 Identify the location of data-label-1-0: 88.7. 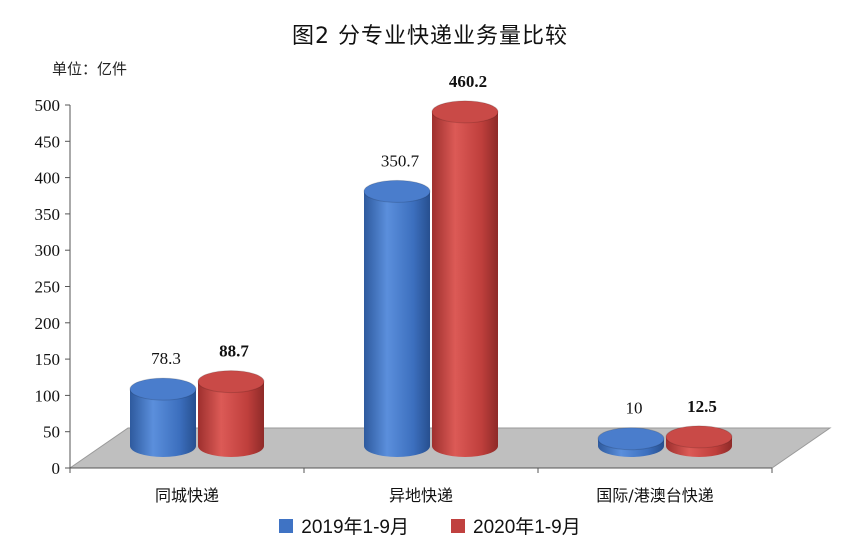
(234, 351).